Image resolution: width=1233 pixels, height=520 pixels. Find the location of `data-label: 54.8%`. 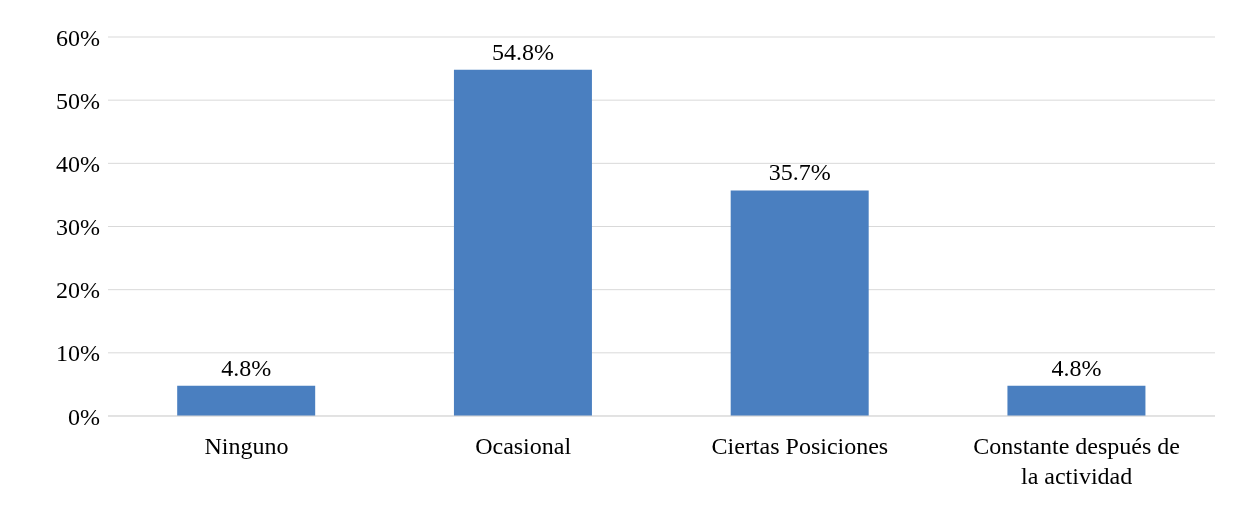

data-label: 54.8% is located at coordinates (522, 51).